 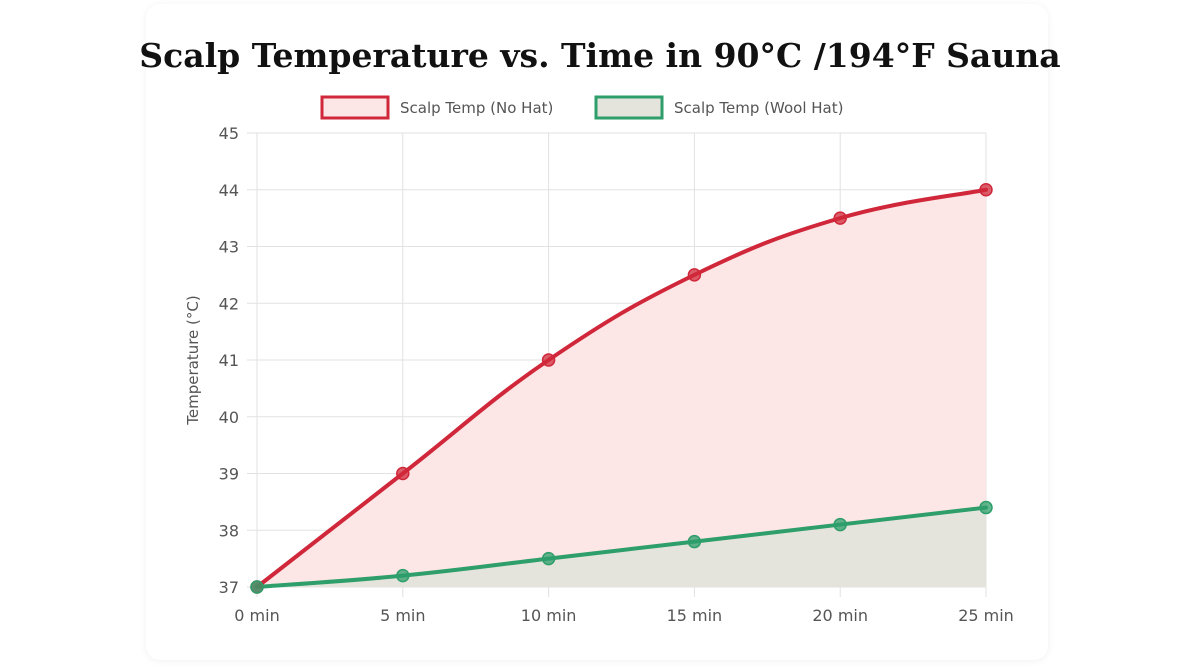 What do you see at coordinates (229, 530) in the screenshot?
I see `y-tick-label: 38` at bounding box center [229, 530].